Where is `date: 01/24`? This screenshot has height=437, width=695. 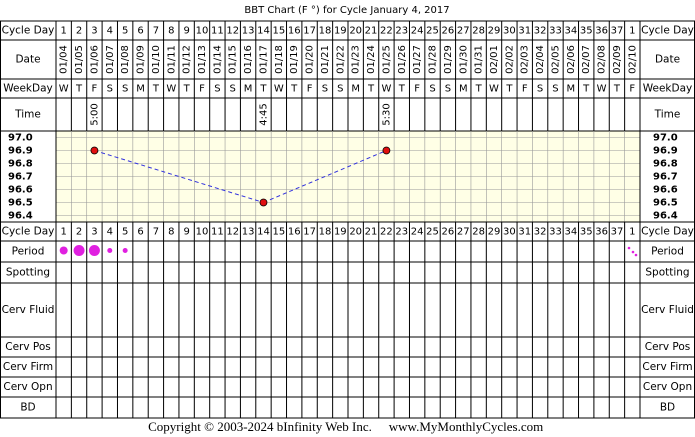 date: 01/24 is located at coordinates (371, 59).